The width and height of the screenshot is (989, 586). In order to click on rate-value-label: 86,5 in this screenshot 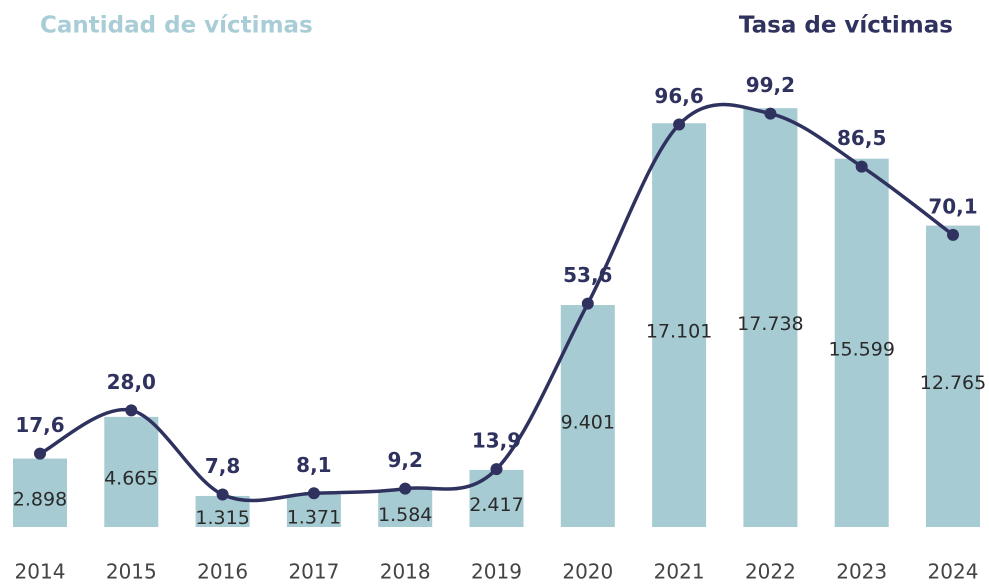, I will do `click(861, 138)`.